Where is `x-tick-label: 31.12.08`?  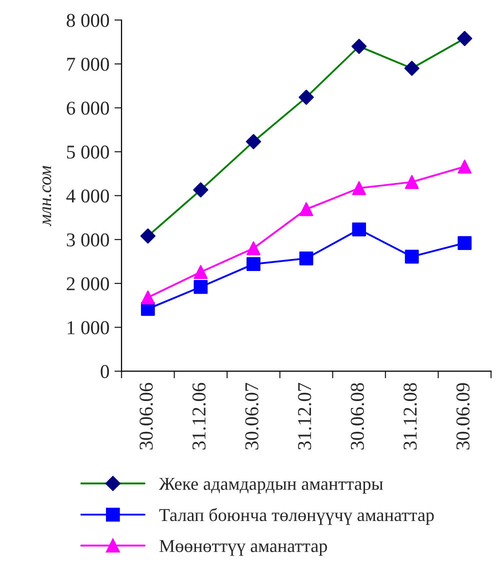 x-tick-label: 31.12.08 is located at coordinates (410, 416).